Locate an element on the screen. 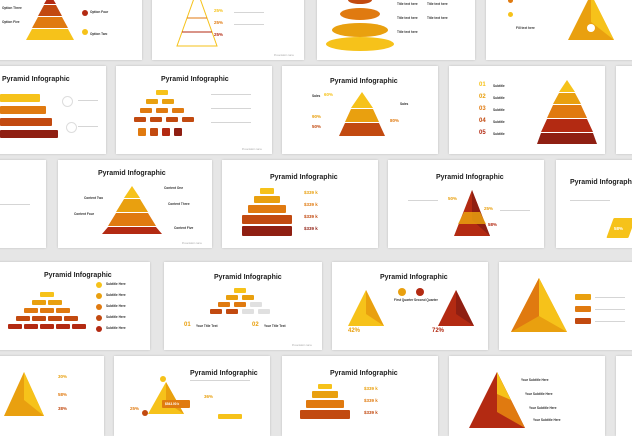 This screenshot has width=632, height=436. slide-r5c2: Pyramid Infographic $543.00 k 36% 25% is located at coordinates (192, 396).